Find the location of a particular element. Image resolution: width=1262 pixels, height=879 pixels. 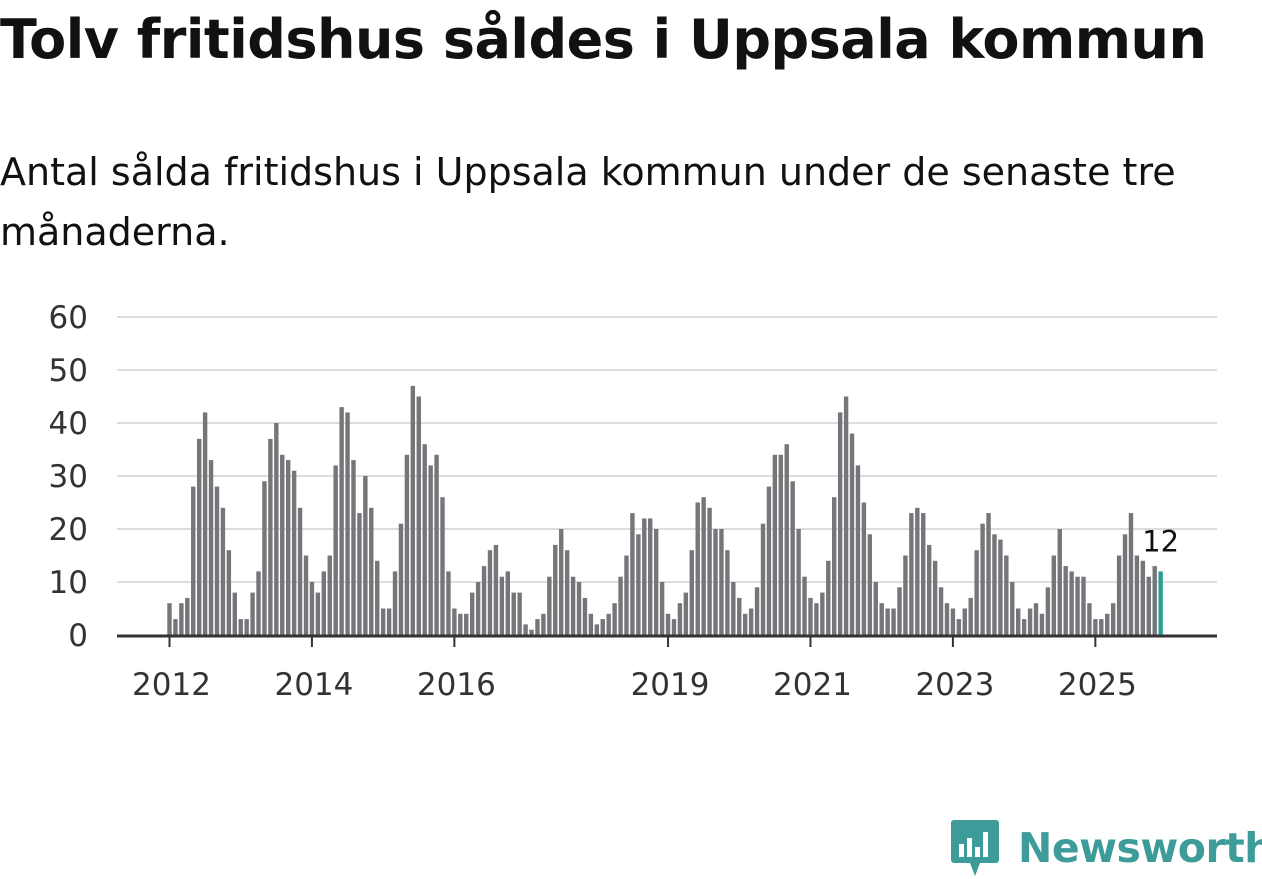

y-tick-label: 30 is located at coordinates (68, 477).